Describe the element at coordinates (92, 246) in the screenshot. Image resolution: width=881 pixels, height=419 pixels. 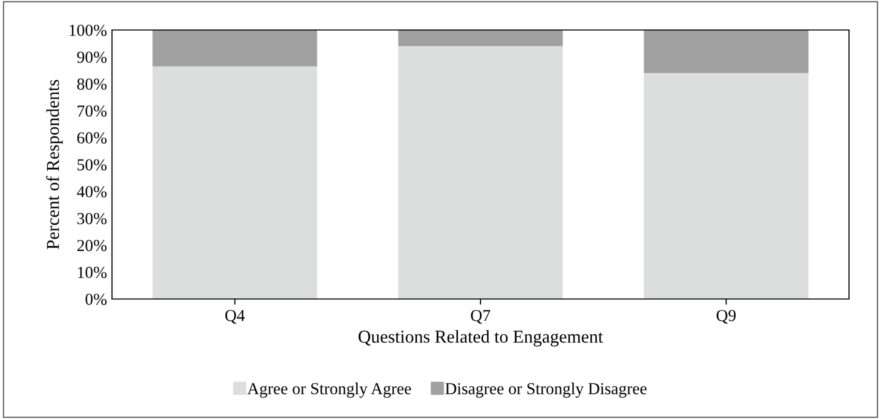
I see `y-tick-label: 20%` at that location.